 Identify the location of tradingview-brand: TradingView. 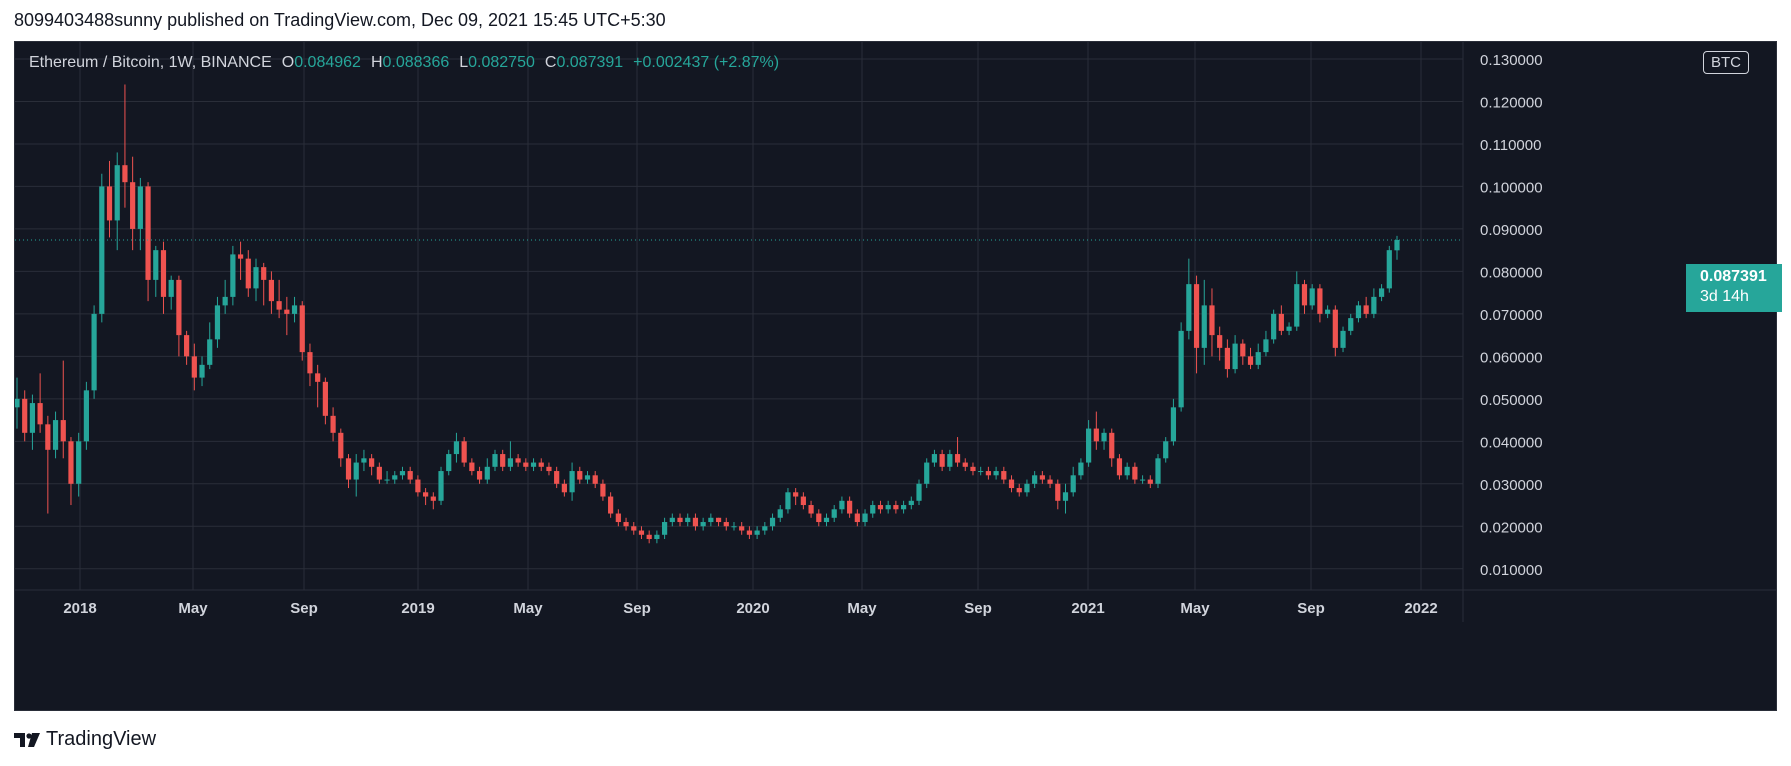
(101, 739).